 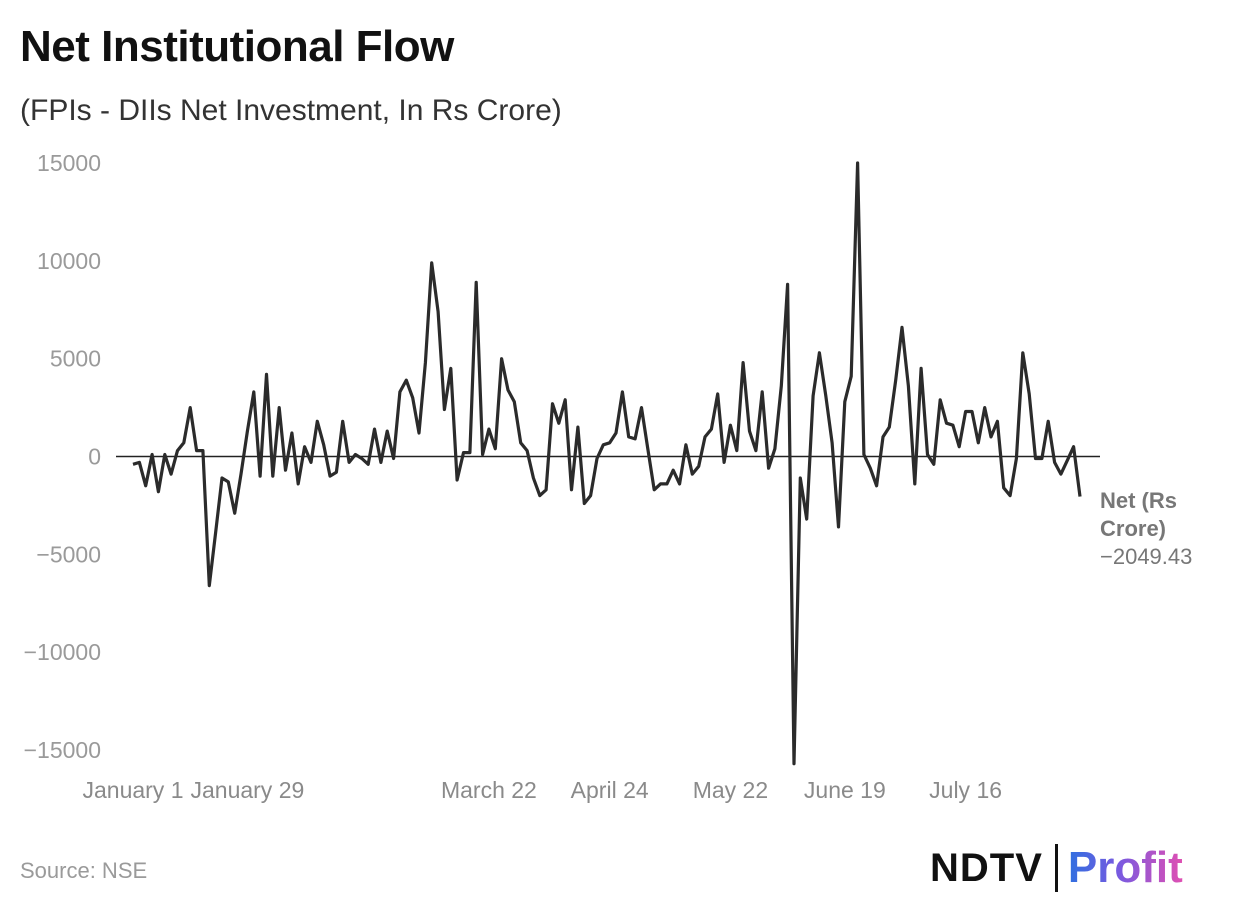 I want to click on x-tick-label: May 22, so click(x=730, y=790).